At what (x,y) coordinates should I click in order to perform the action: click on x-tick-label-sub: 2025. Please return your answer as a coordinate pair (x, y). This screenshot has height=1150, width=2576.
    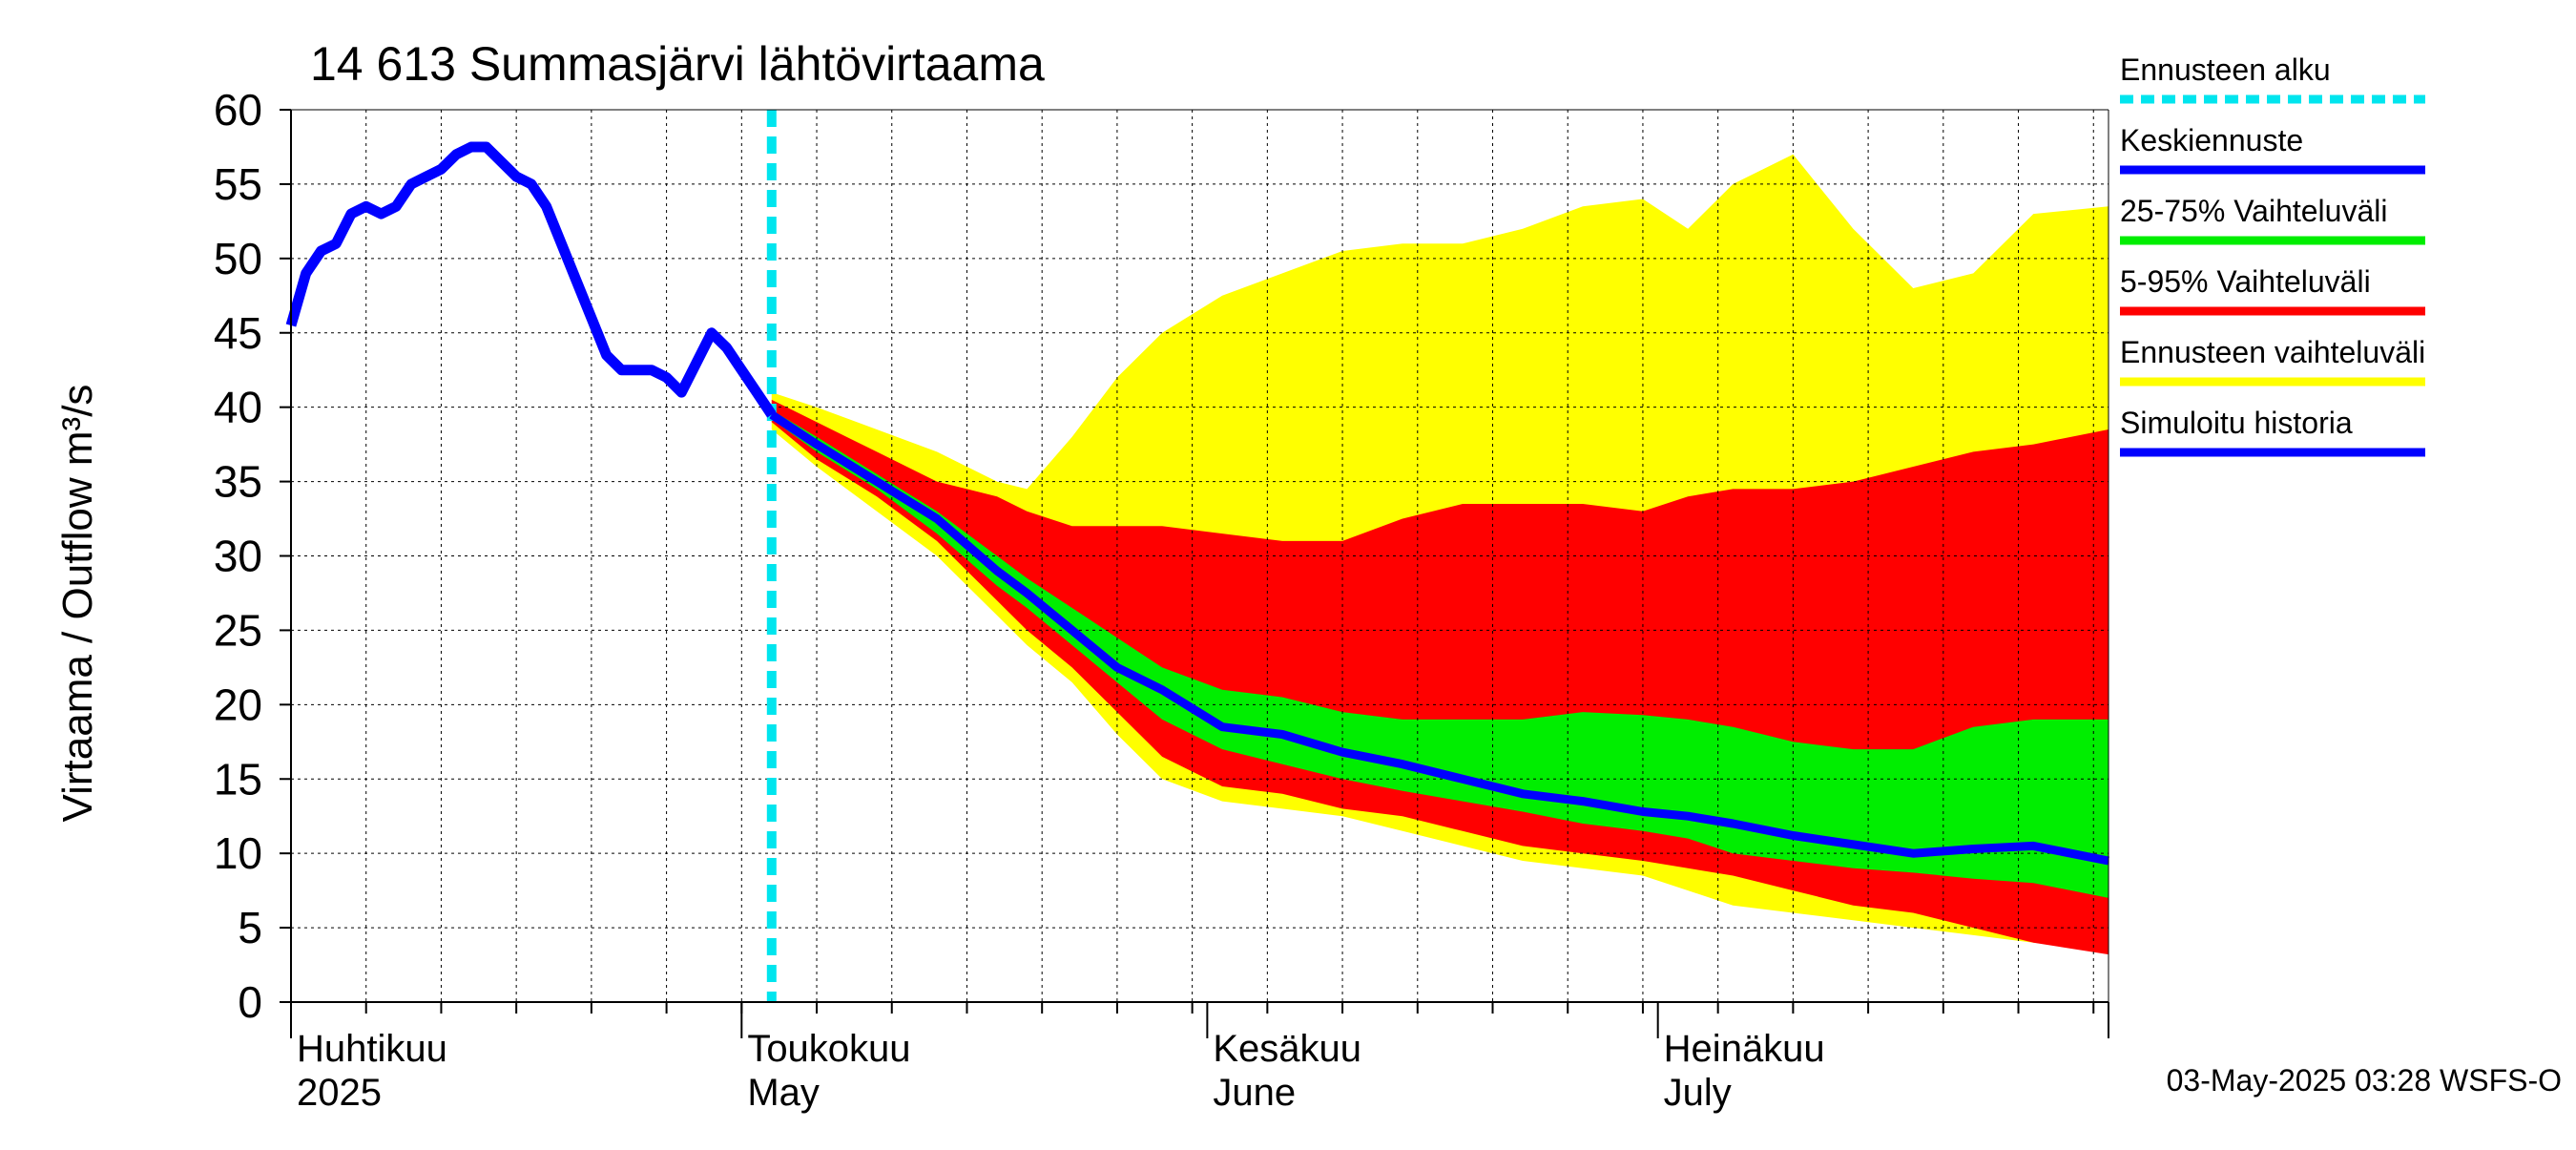
    Looking at the image, I should click on (339, 1093).